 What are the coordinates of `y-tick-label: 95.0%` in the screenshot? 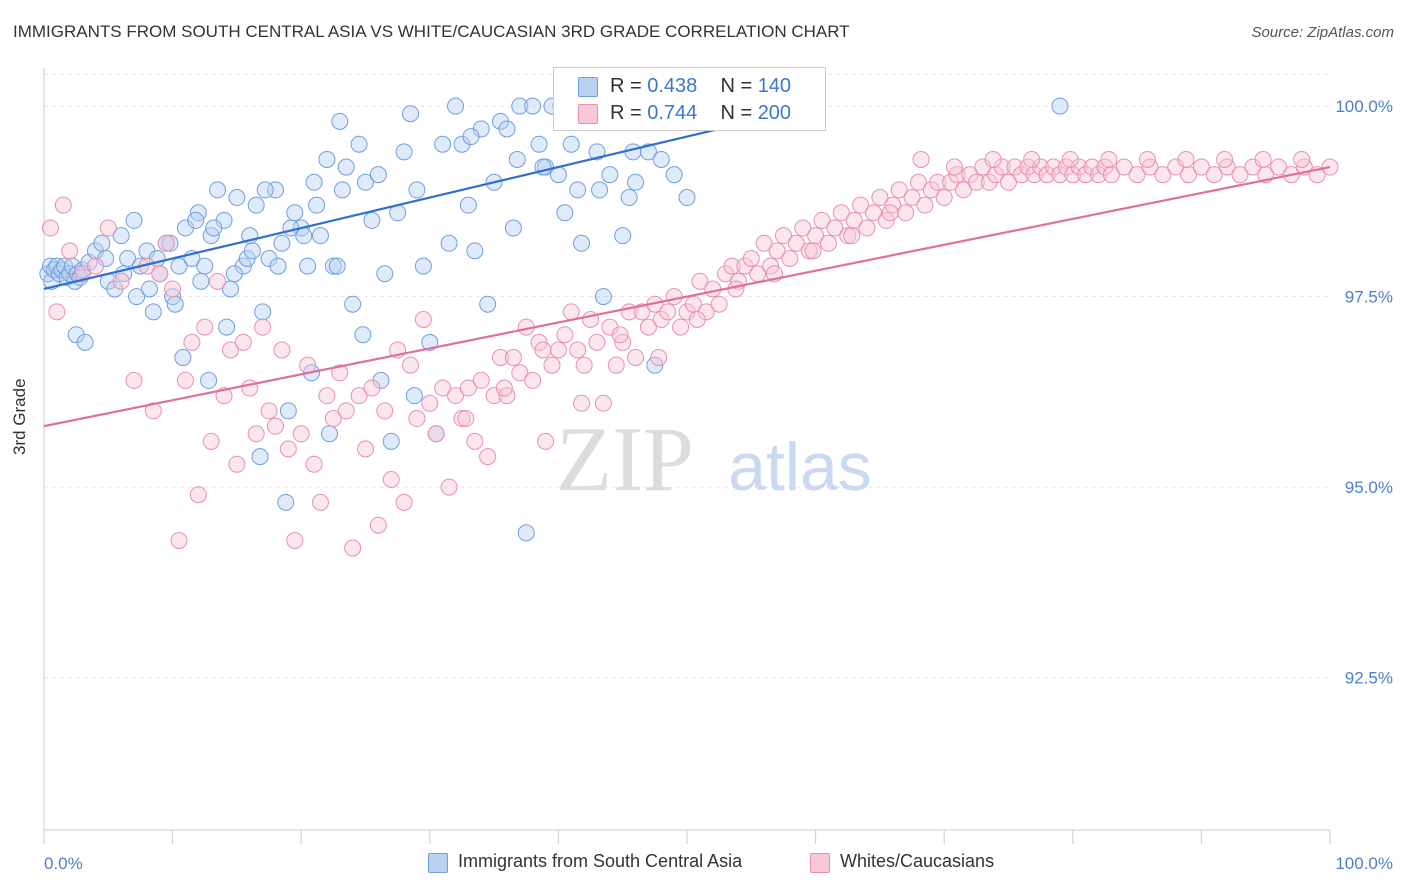 It's located at (1369, 487).